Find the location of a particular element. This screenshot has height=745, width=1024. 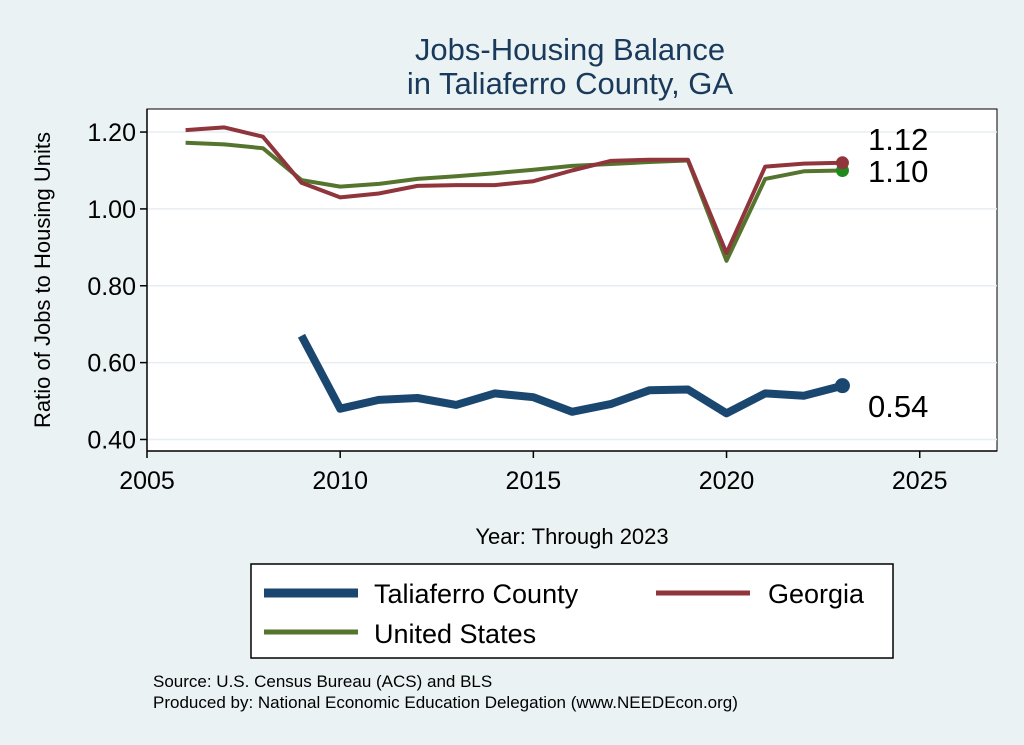

y-tick-label: 0.40 is located at coordinates (111, 440).